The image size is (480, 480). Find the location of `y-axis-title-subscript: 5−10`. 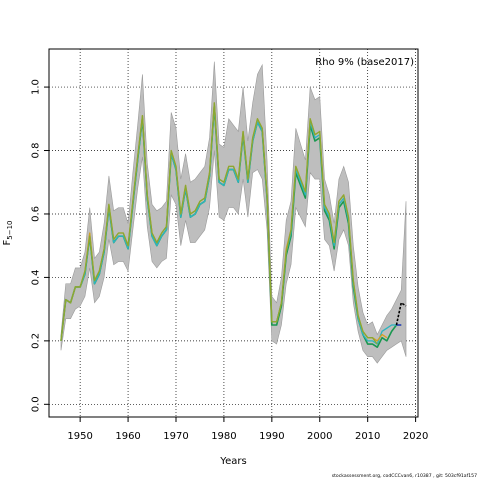

y-axis-title-subscript: 5−10 is located at coordinates (10, 230).